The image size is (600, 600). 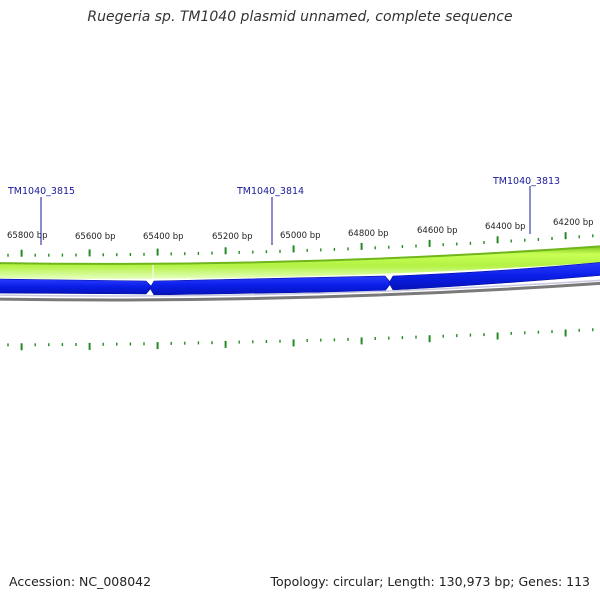 I want to click on accession-text: Accession: NC_008042, so click(x=80, y=581).